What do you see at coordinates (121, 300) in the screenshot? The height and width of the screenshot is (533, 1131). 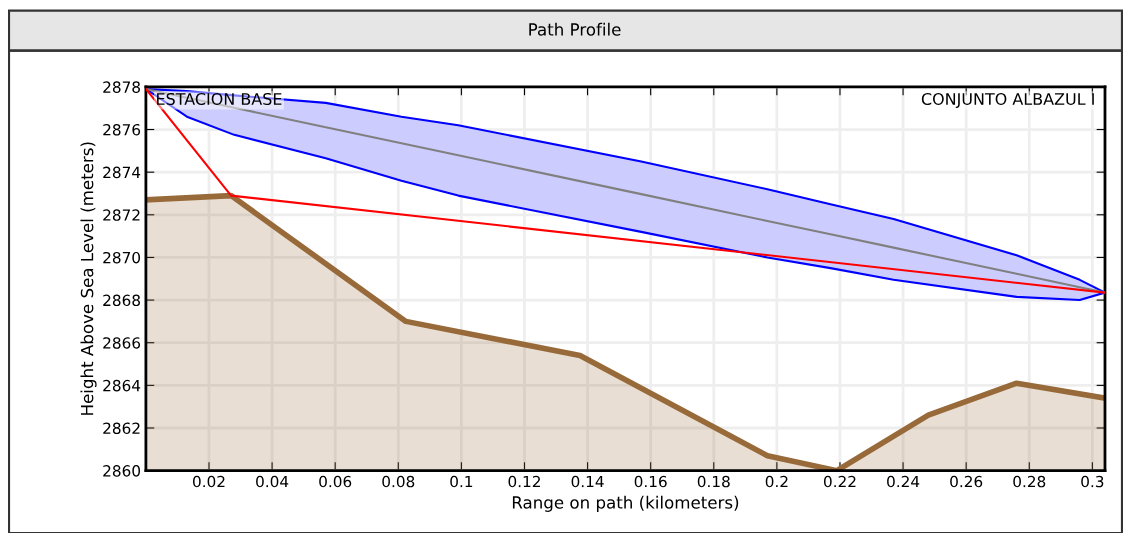 I see `y-tick-label: 2868` at bounding box center [121, 300].